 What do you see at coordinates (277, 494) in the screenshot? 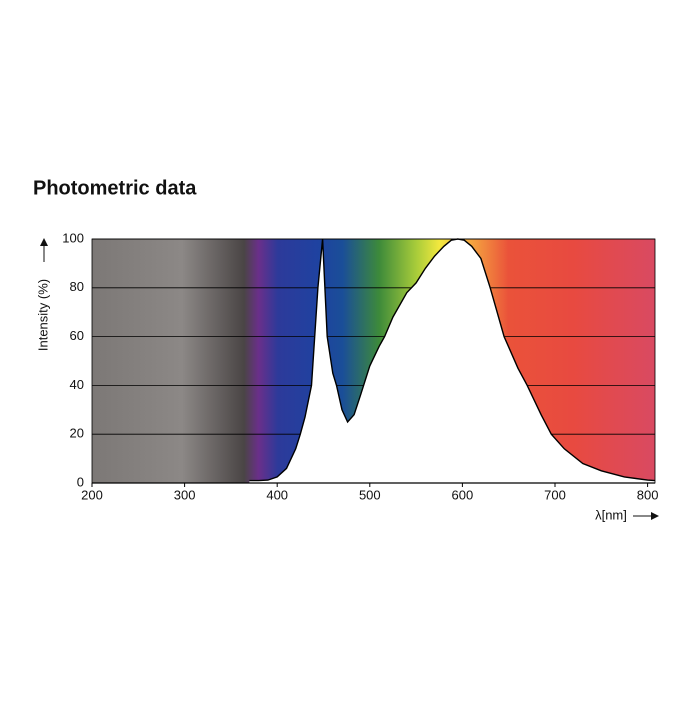
I see `x-tick-label: 400` at bounding box center [277, 494].